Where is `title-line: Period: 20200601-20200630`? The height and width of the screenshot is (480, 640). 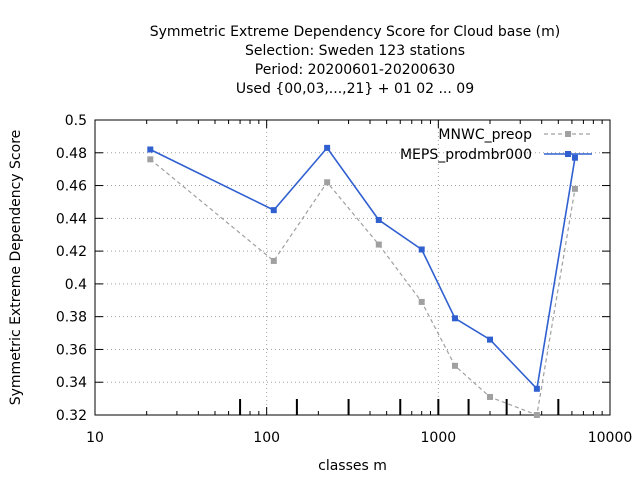
title-line: Period: 20200601-20200630 is located at coordinates (355, 70).